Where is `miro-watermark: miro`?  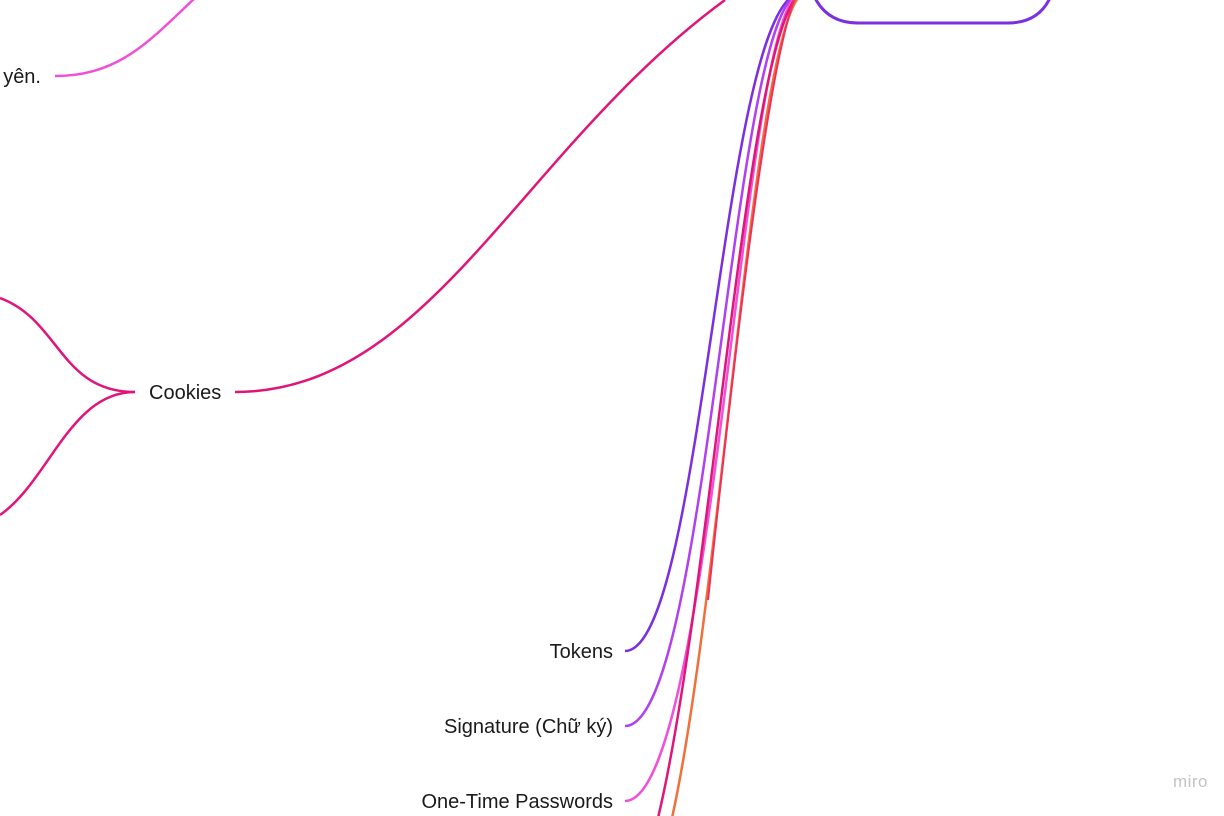
miro-watermark: miro is located at coordinates (1190, 781).